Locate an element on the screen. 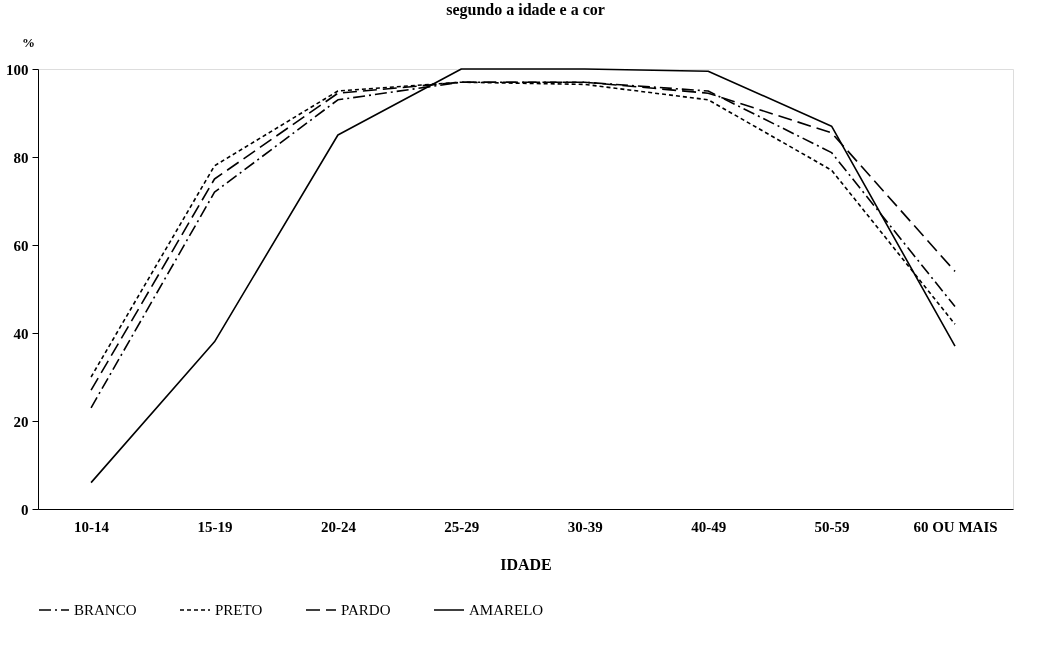  legend-label: BRANCO is located at coordinates (105, 610).